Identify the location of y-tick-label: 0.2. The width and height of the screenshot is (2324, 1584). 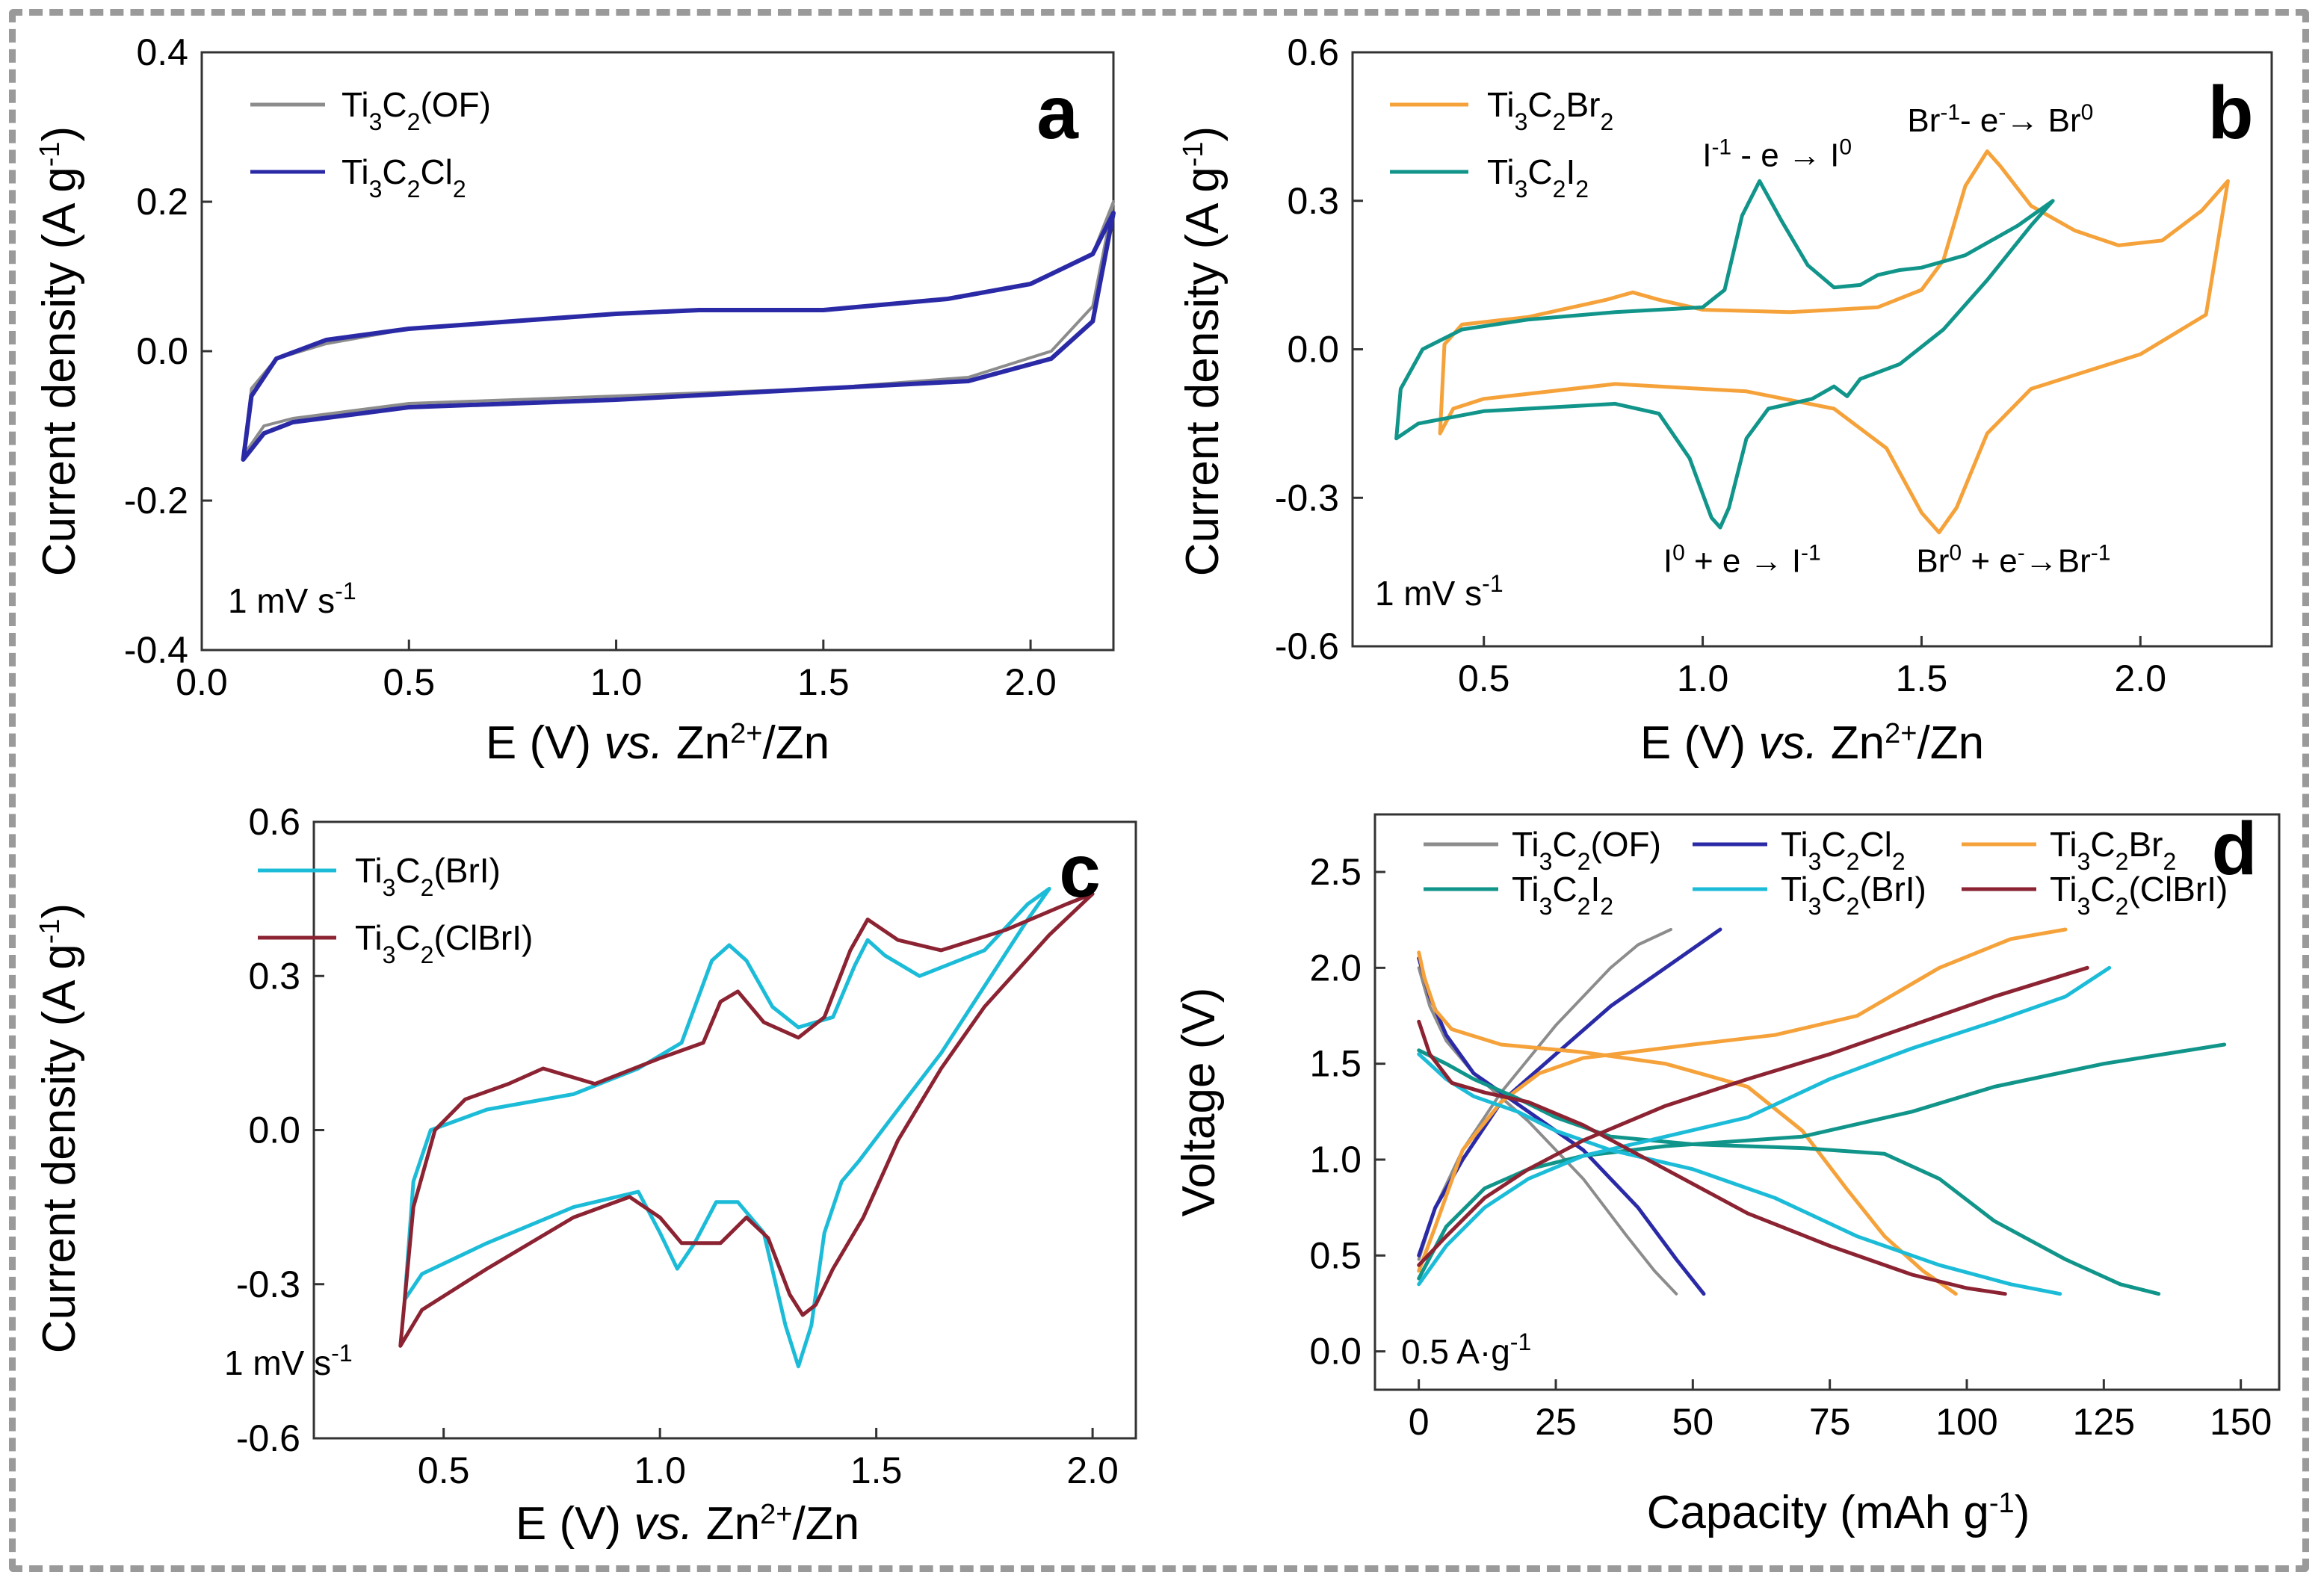
(162, 202).